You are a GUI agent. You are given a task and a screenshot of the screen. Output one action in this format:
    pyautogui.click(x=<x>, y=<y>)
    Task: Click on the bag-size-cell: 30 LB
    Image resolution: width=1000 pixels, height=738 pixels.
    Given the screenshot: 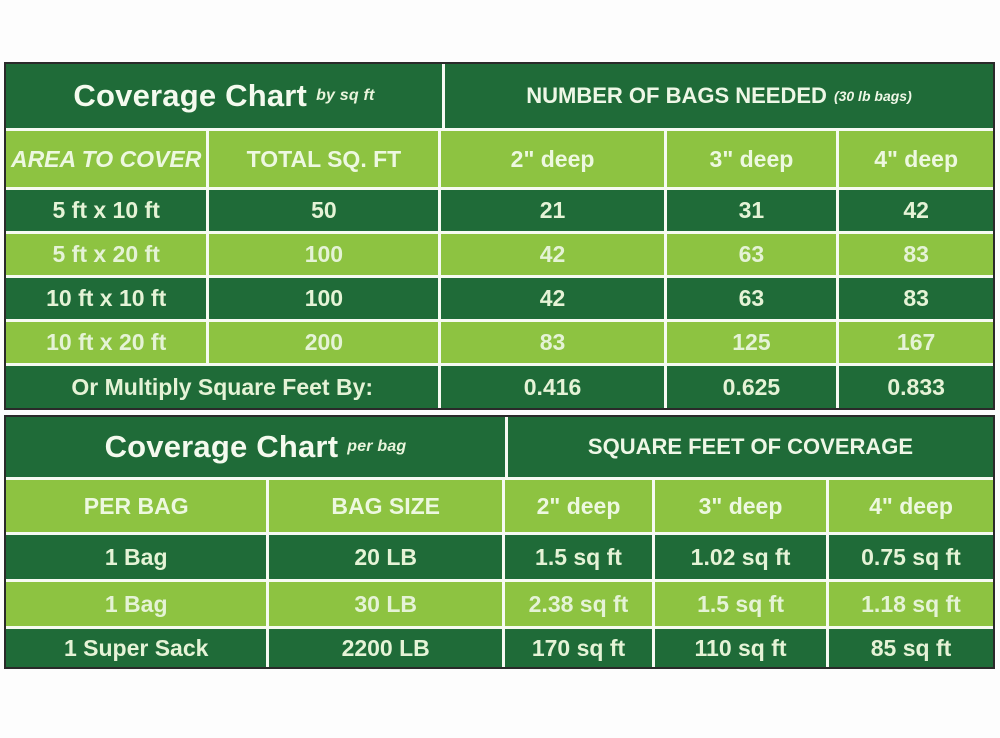 What is the action you would take?
    pyautogui.click(x=385, y=604)
    